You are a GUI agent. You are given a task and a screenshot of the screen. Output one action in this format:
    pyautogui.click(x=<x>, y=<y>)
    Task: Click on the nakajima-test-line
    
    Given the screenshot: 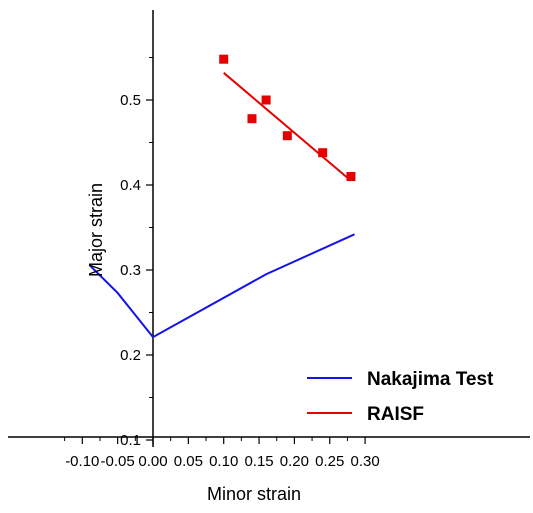 What is the action you would take?
    pyautogui.click(x=221, y=286)
    